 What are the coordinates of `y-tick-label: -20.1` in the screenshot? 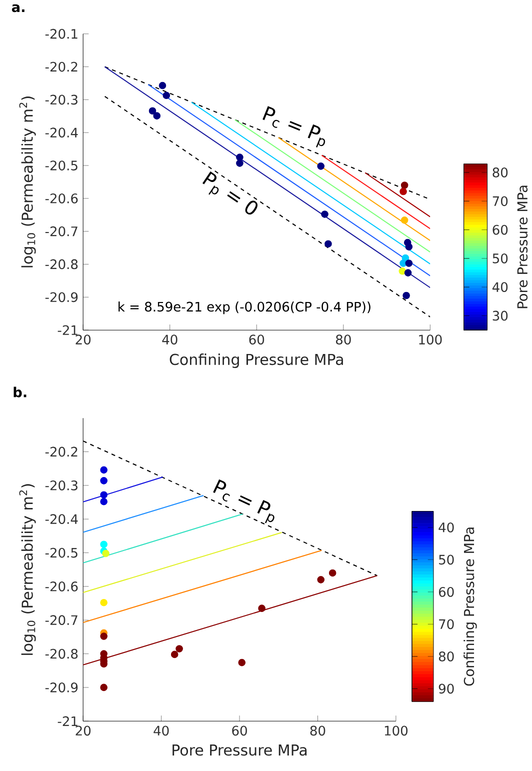 It's located at (61, 33).